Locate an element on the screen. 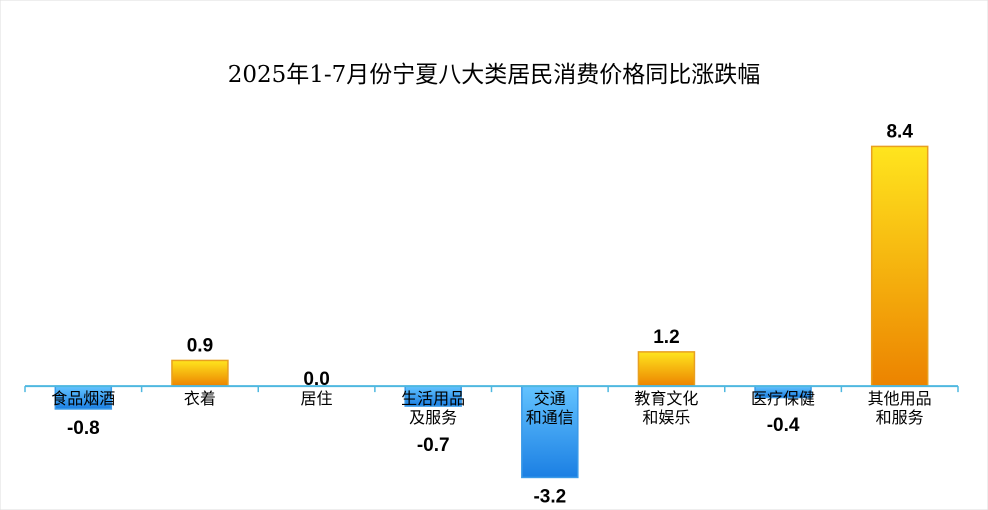  value-label: -0.4 is located at coordinates (783, 425).